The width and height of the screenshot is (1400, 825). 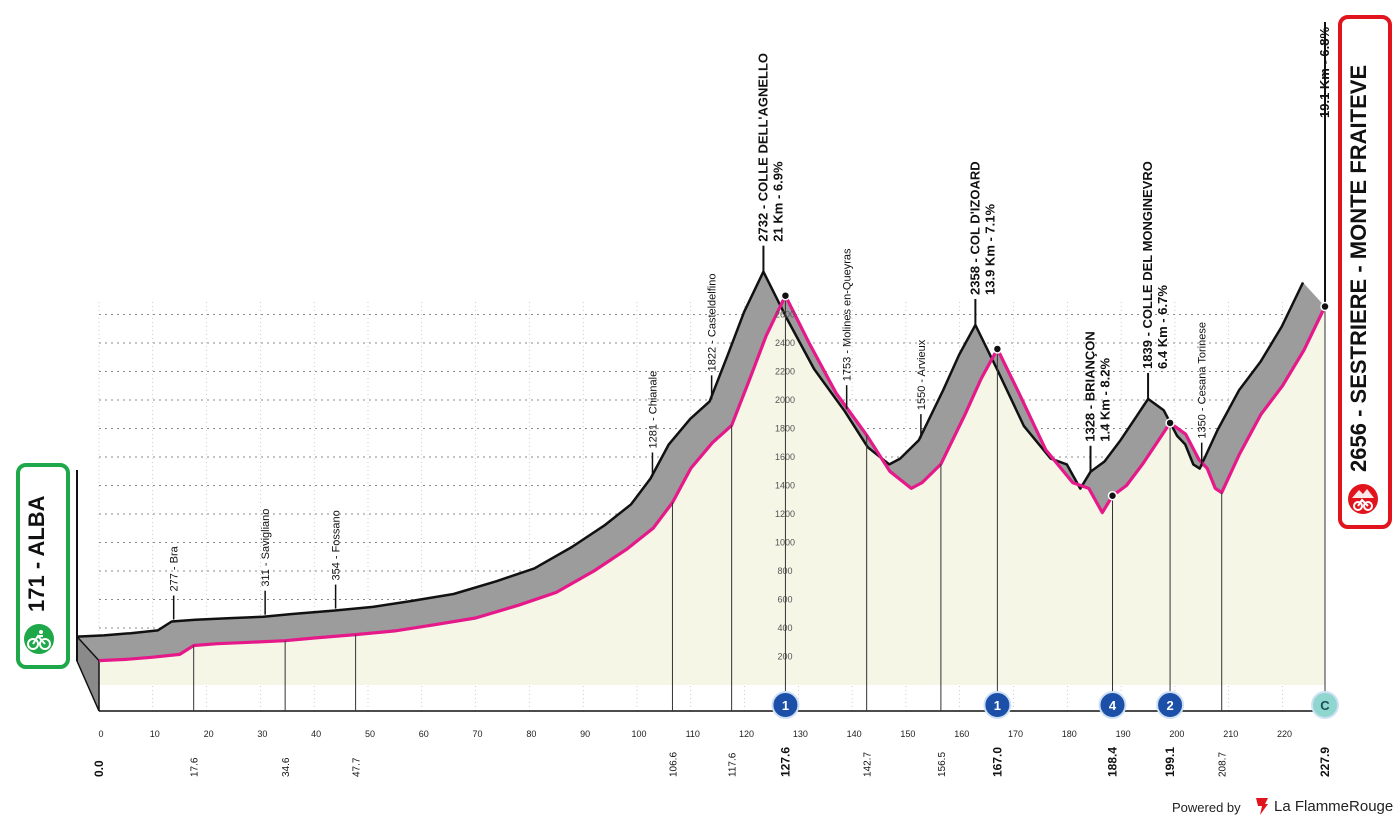 What do you see at coordinates (673, 764) in the screenshot?
I see `km-marker-label: 106.6` at bounding box center [673, 764].